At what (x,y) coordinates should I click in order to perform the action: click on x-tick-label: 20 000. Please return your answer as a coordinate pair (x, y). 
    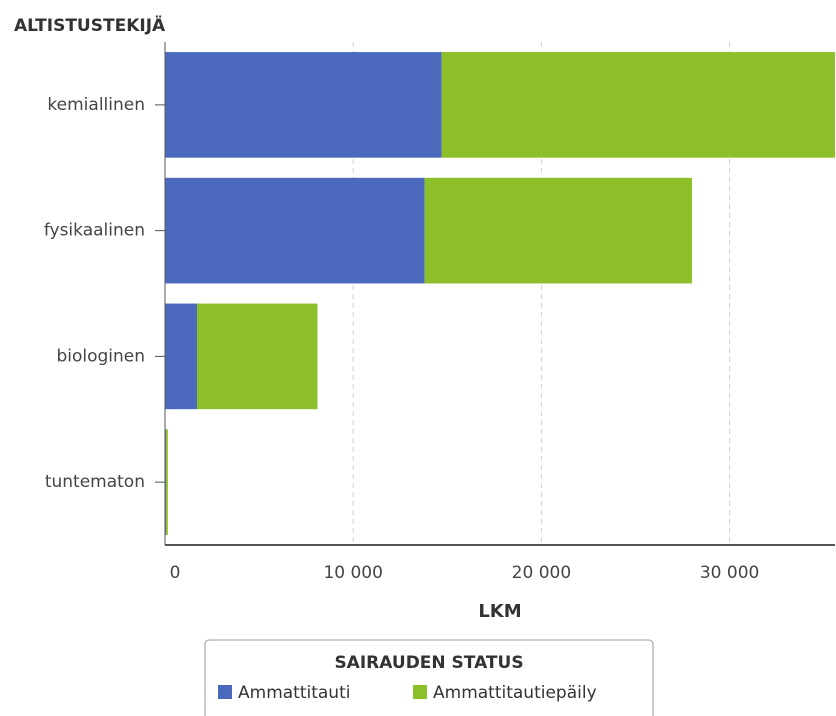
    Looking at the image, I should click on (541, 573).